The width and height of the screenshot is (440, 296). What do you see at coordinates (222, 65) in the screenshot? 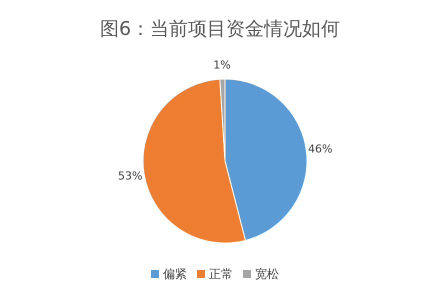
I see `data-label: 1%` at bounding box center [222, 65].